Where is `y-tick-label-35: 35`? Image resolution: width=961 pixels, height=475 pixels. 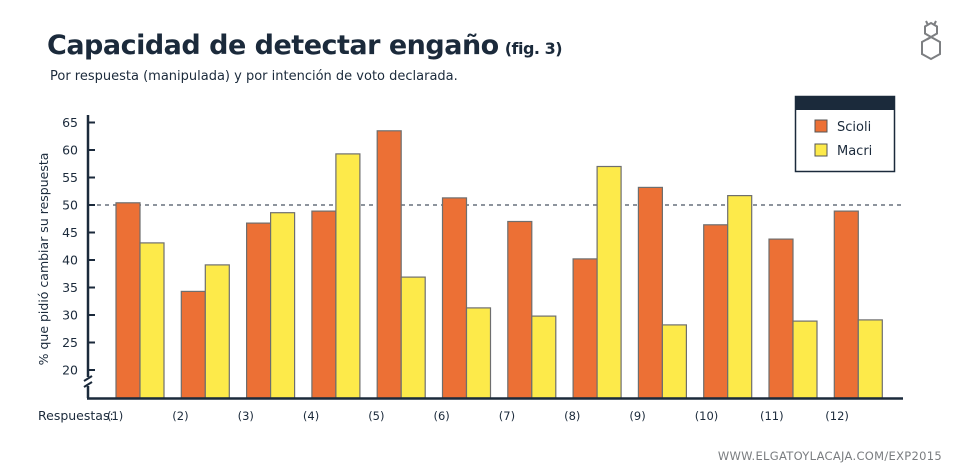 y-tick-label-35: 35 is located at coordinates (70, 287).